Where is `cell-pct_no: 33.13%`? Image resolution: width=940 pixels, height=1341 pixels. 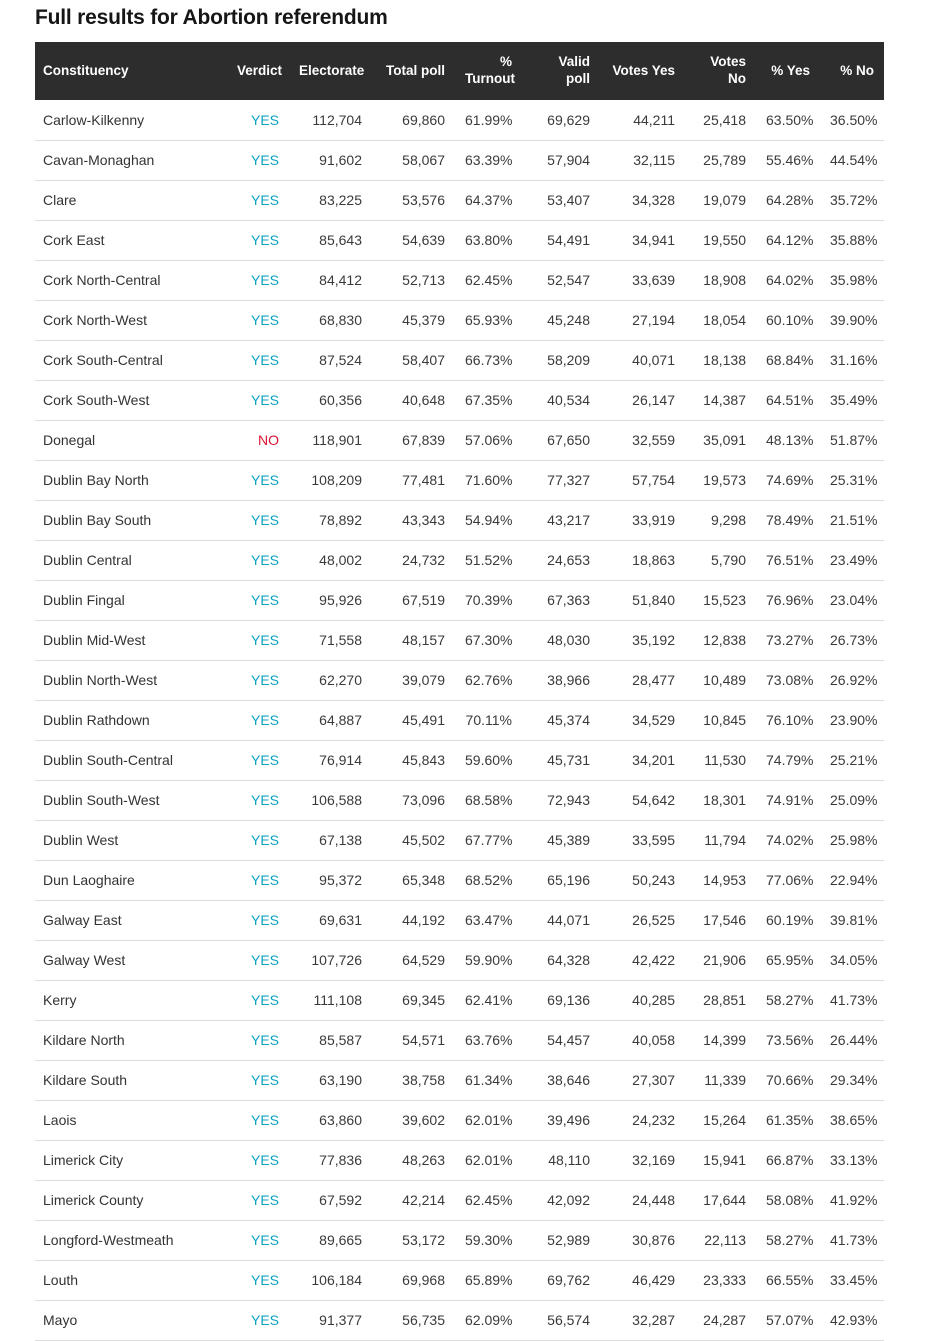 cell-pct_no: 33.13% is located at coordinates (852, 1160).